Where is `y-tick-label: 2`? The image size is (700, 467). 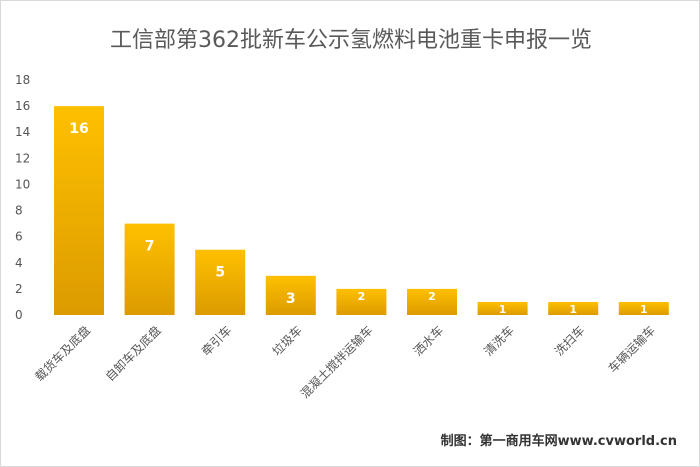
y-tick-label: 2 is located at coordinates (19, 289).